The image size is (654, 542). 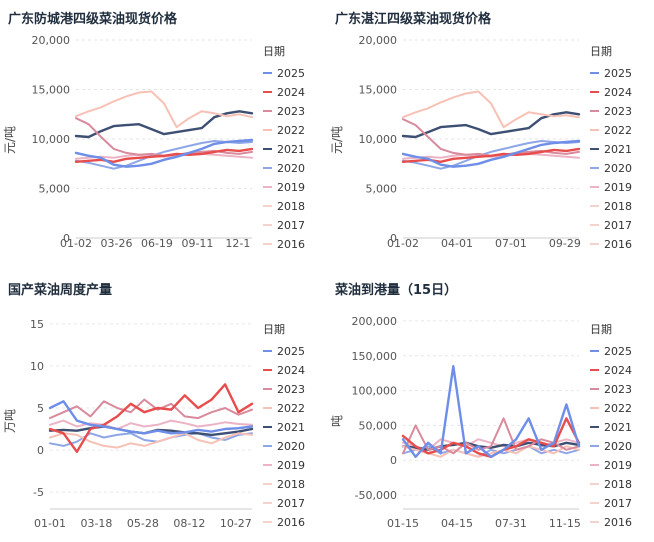 I want to click on x-tick-label: 05-28, so click(x=143, y=523).